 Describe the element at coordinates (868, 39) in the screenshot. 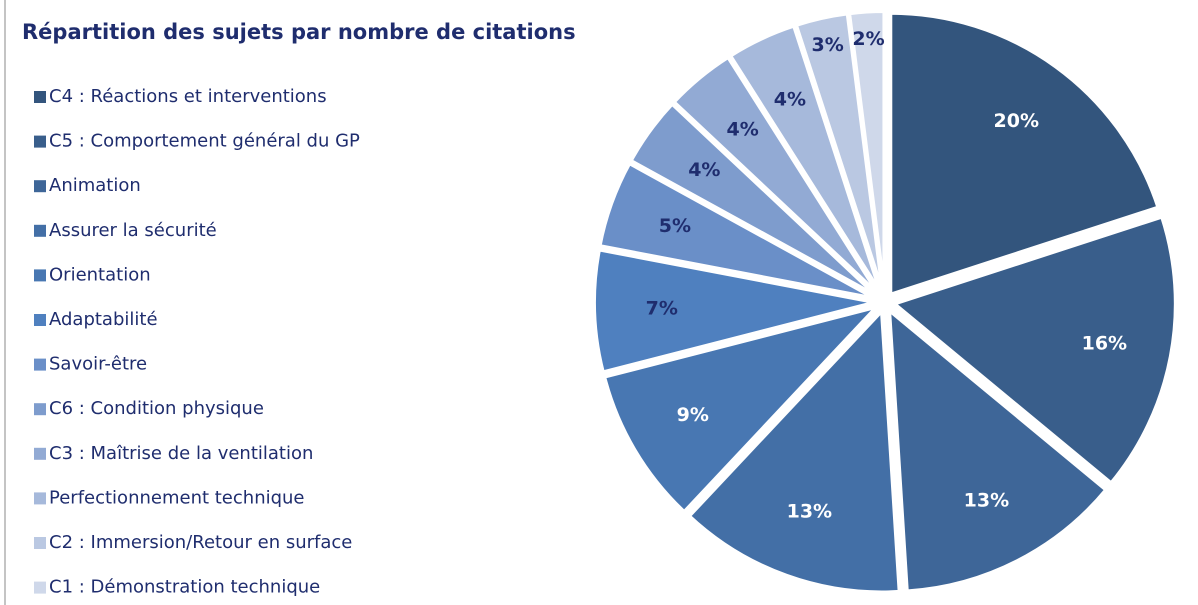

I see `value-label: 2%` at that location.